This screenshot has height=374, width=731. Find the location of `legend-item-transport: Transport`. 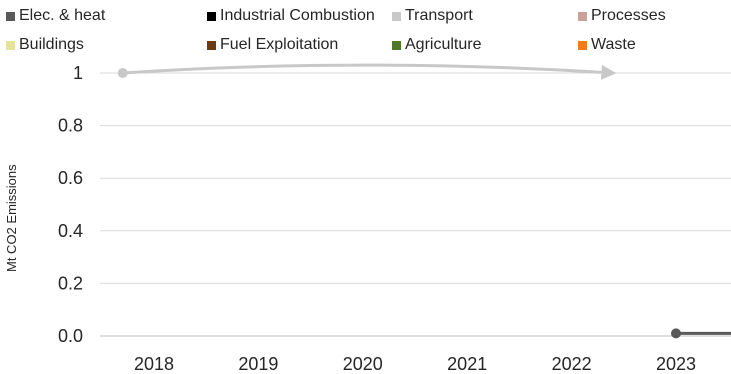

legend-item-transport: Transport is located at coordinates (432, 16).